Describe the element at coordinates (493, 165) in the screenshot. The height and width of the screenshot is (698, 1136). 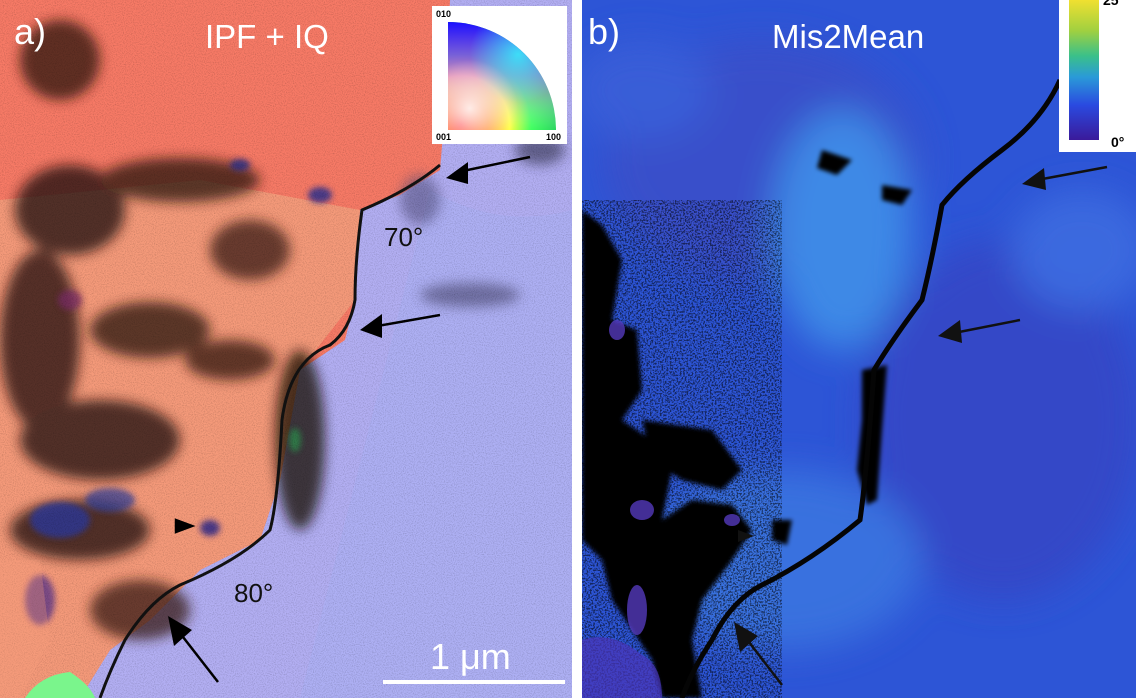
I see `arrow-top` at that location.